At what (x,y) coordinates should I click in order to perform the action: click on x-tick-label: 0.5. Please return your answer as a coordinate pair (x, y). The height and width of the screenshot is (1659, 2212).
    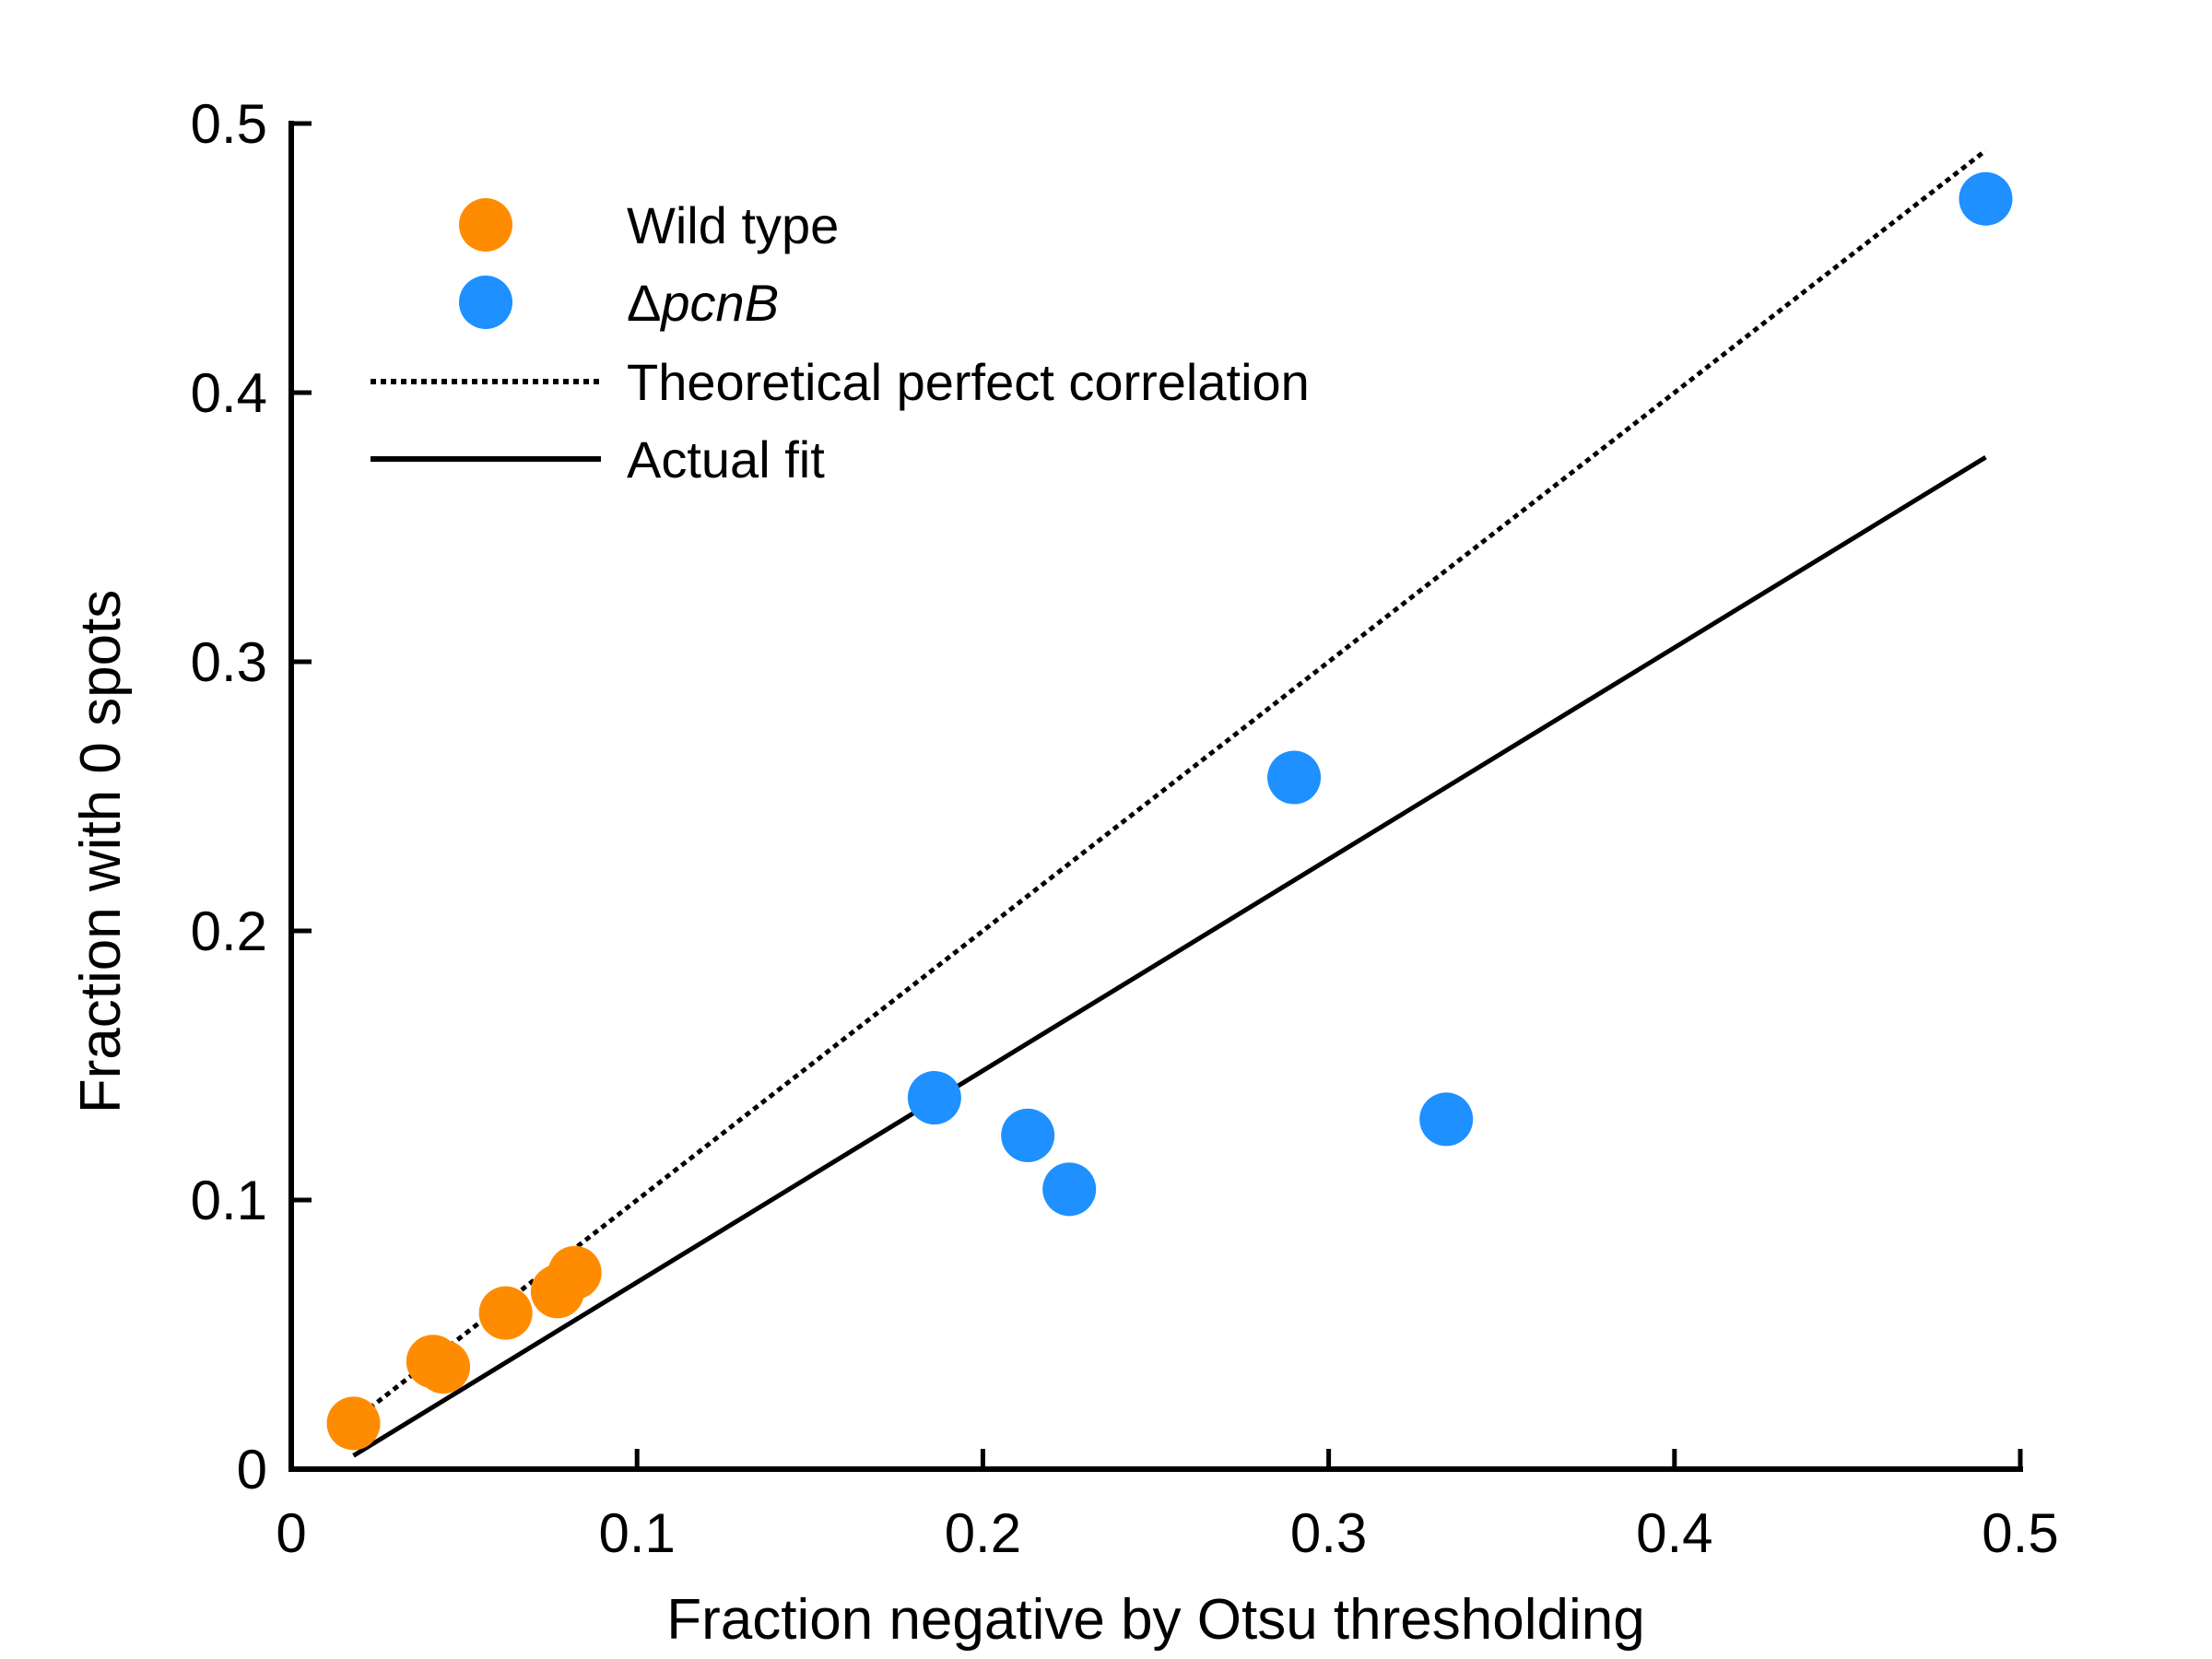
    Looking at the image, I should click on (2020, 1533).